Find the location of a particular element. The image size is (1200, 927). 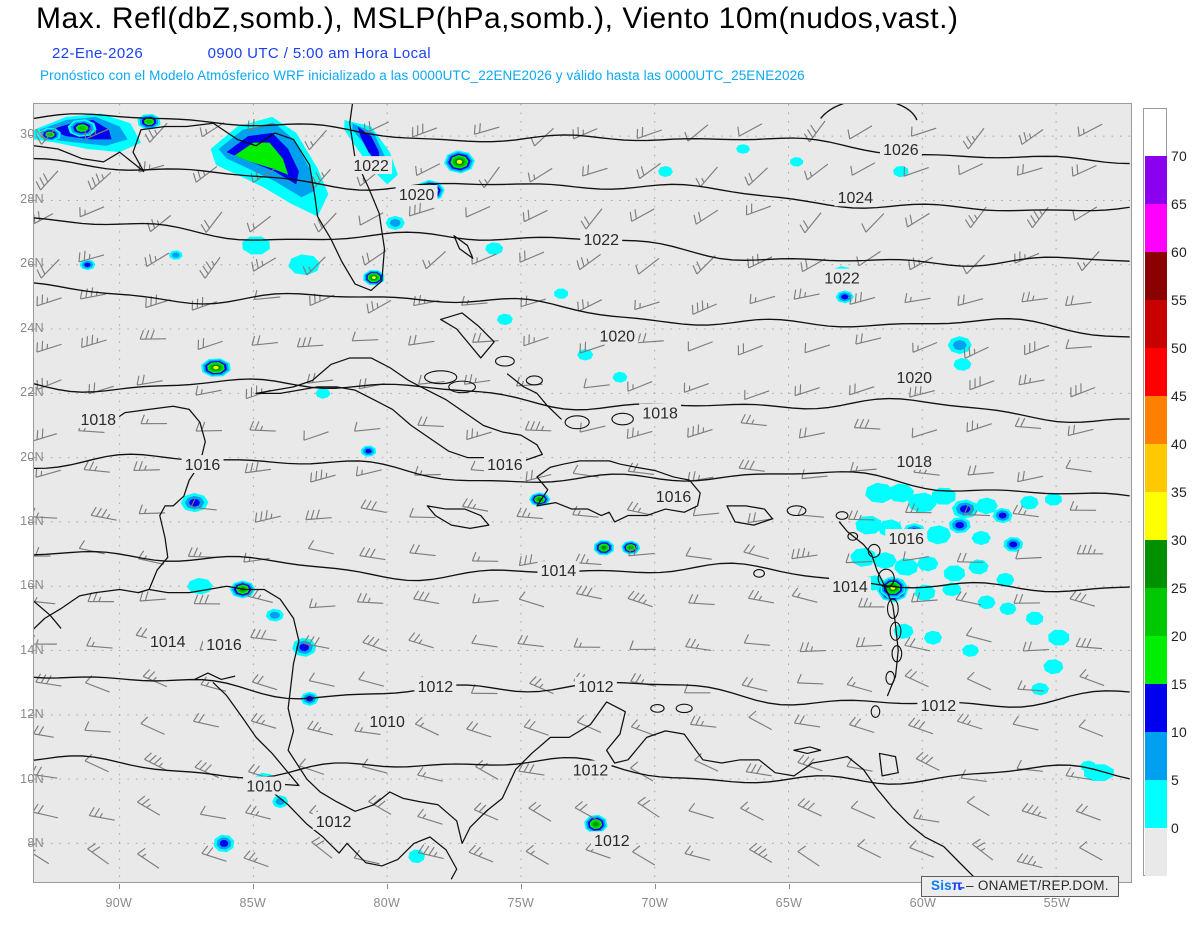

lat-tick-label: 8N is located at coordinates (35, 843).